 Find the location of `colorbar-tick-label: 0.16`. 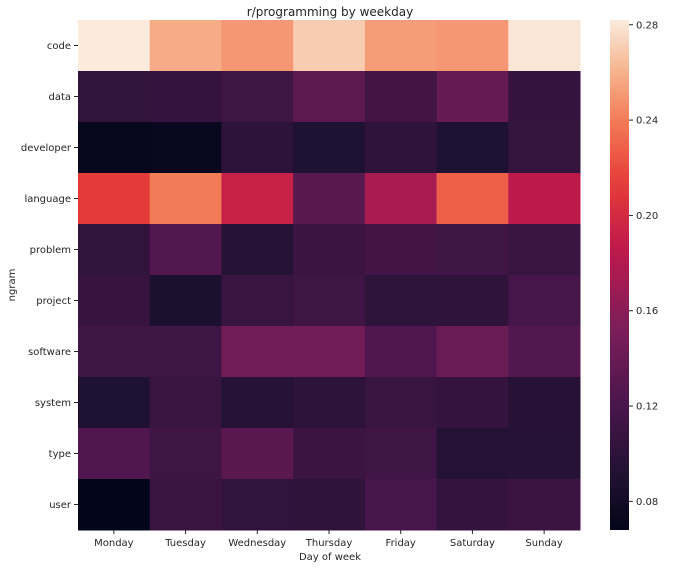

colorbar-tick-label: 0.16 is located at coordinates (647, 311).